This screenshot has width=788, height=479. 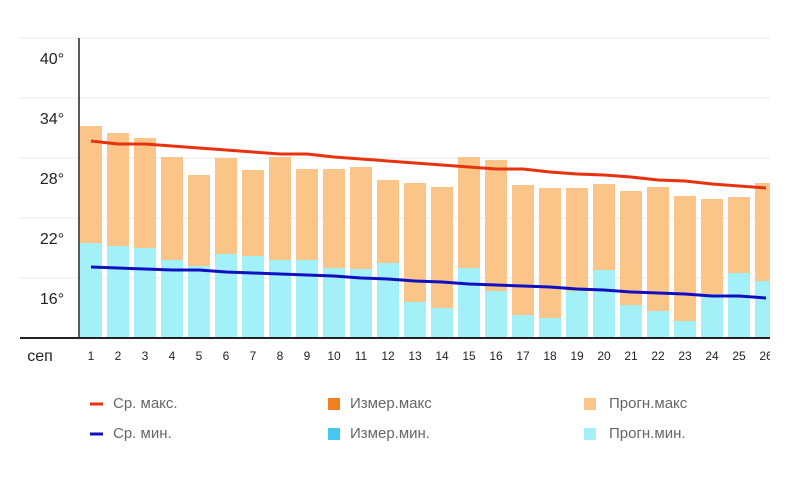 What do you see at coordinates (604, 356) in the screenshot?
I see `x-tick-label: 20` at bounding box center [604, 356].